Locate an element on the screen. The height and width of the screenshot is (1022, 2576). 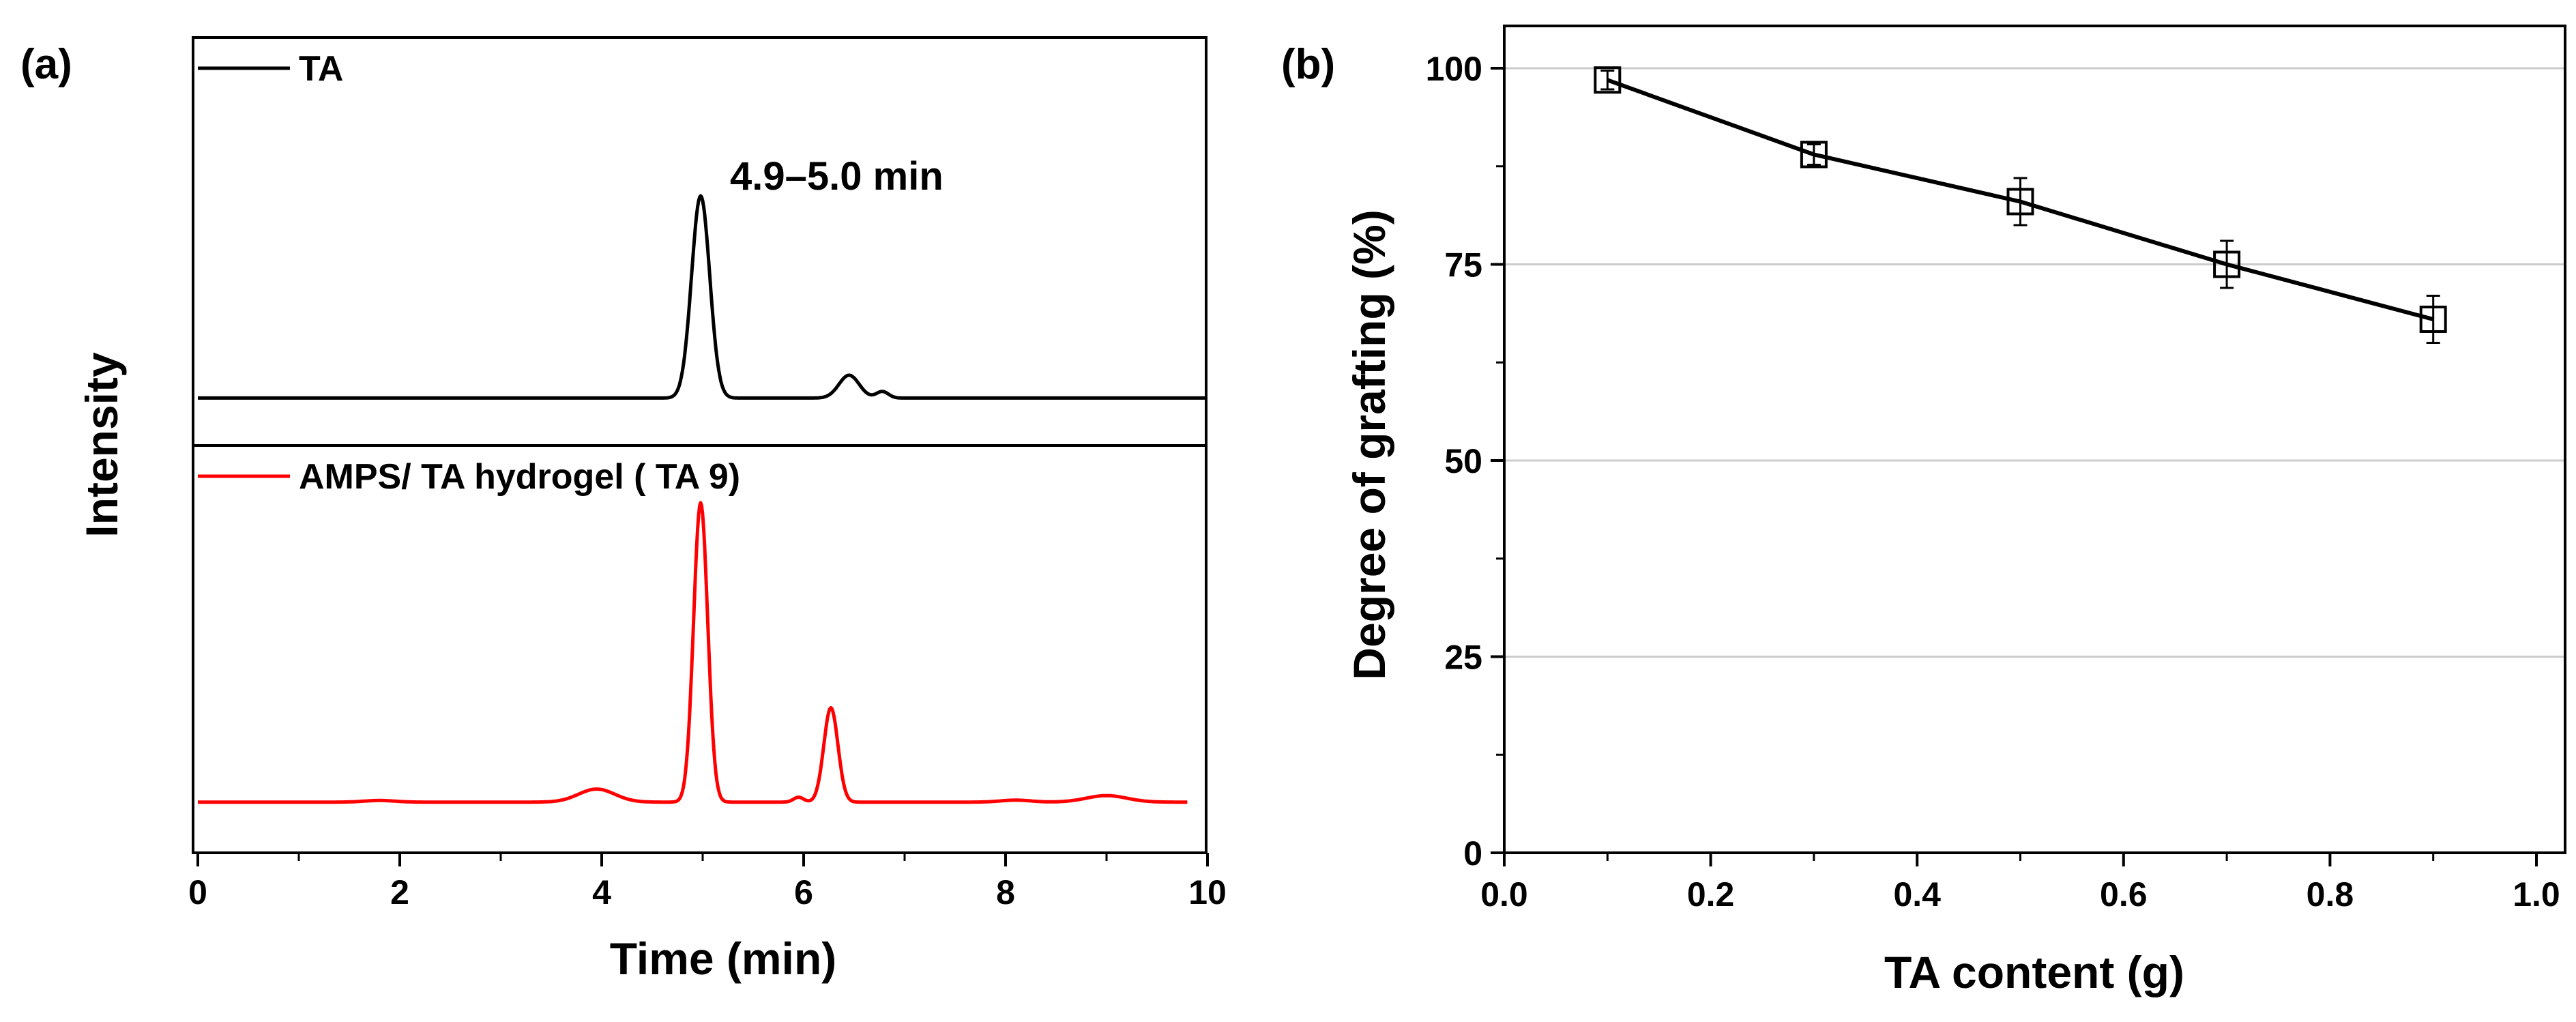
panel-a-x-tick-label: 4 is located at coordinates (601, 892).